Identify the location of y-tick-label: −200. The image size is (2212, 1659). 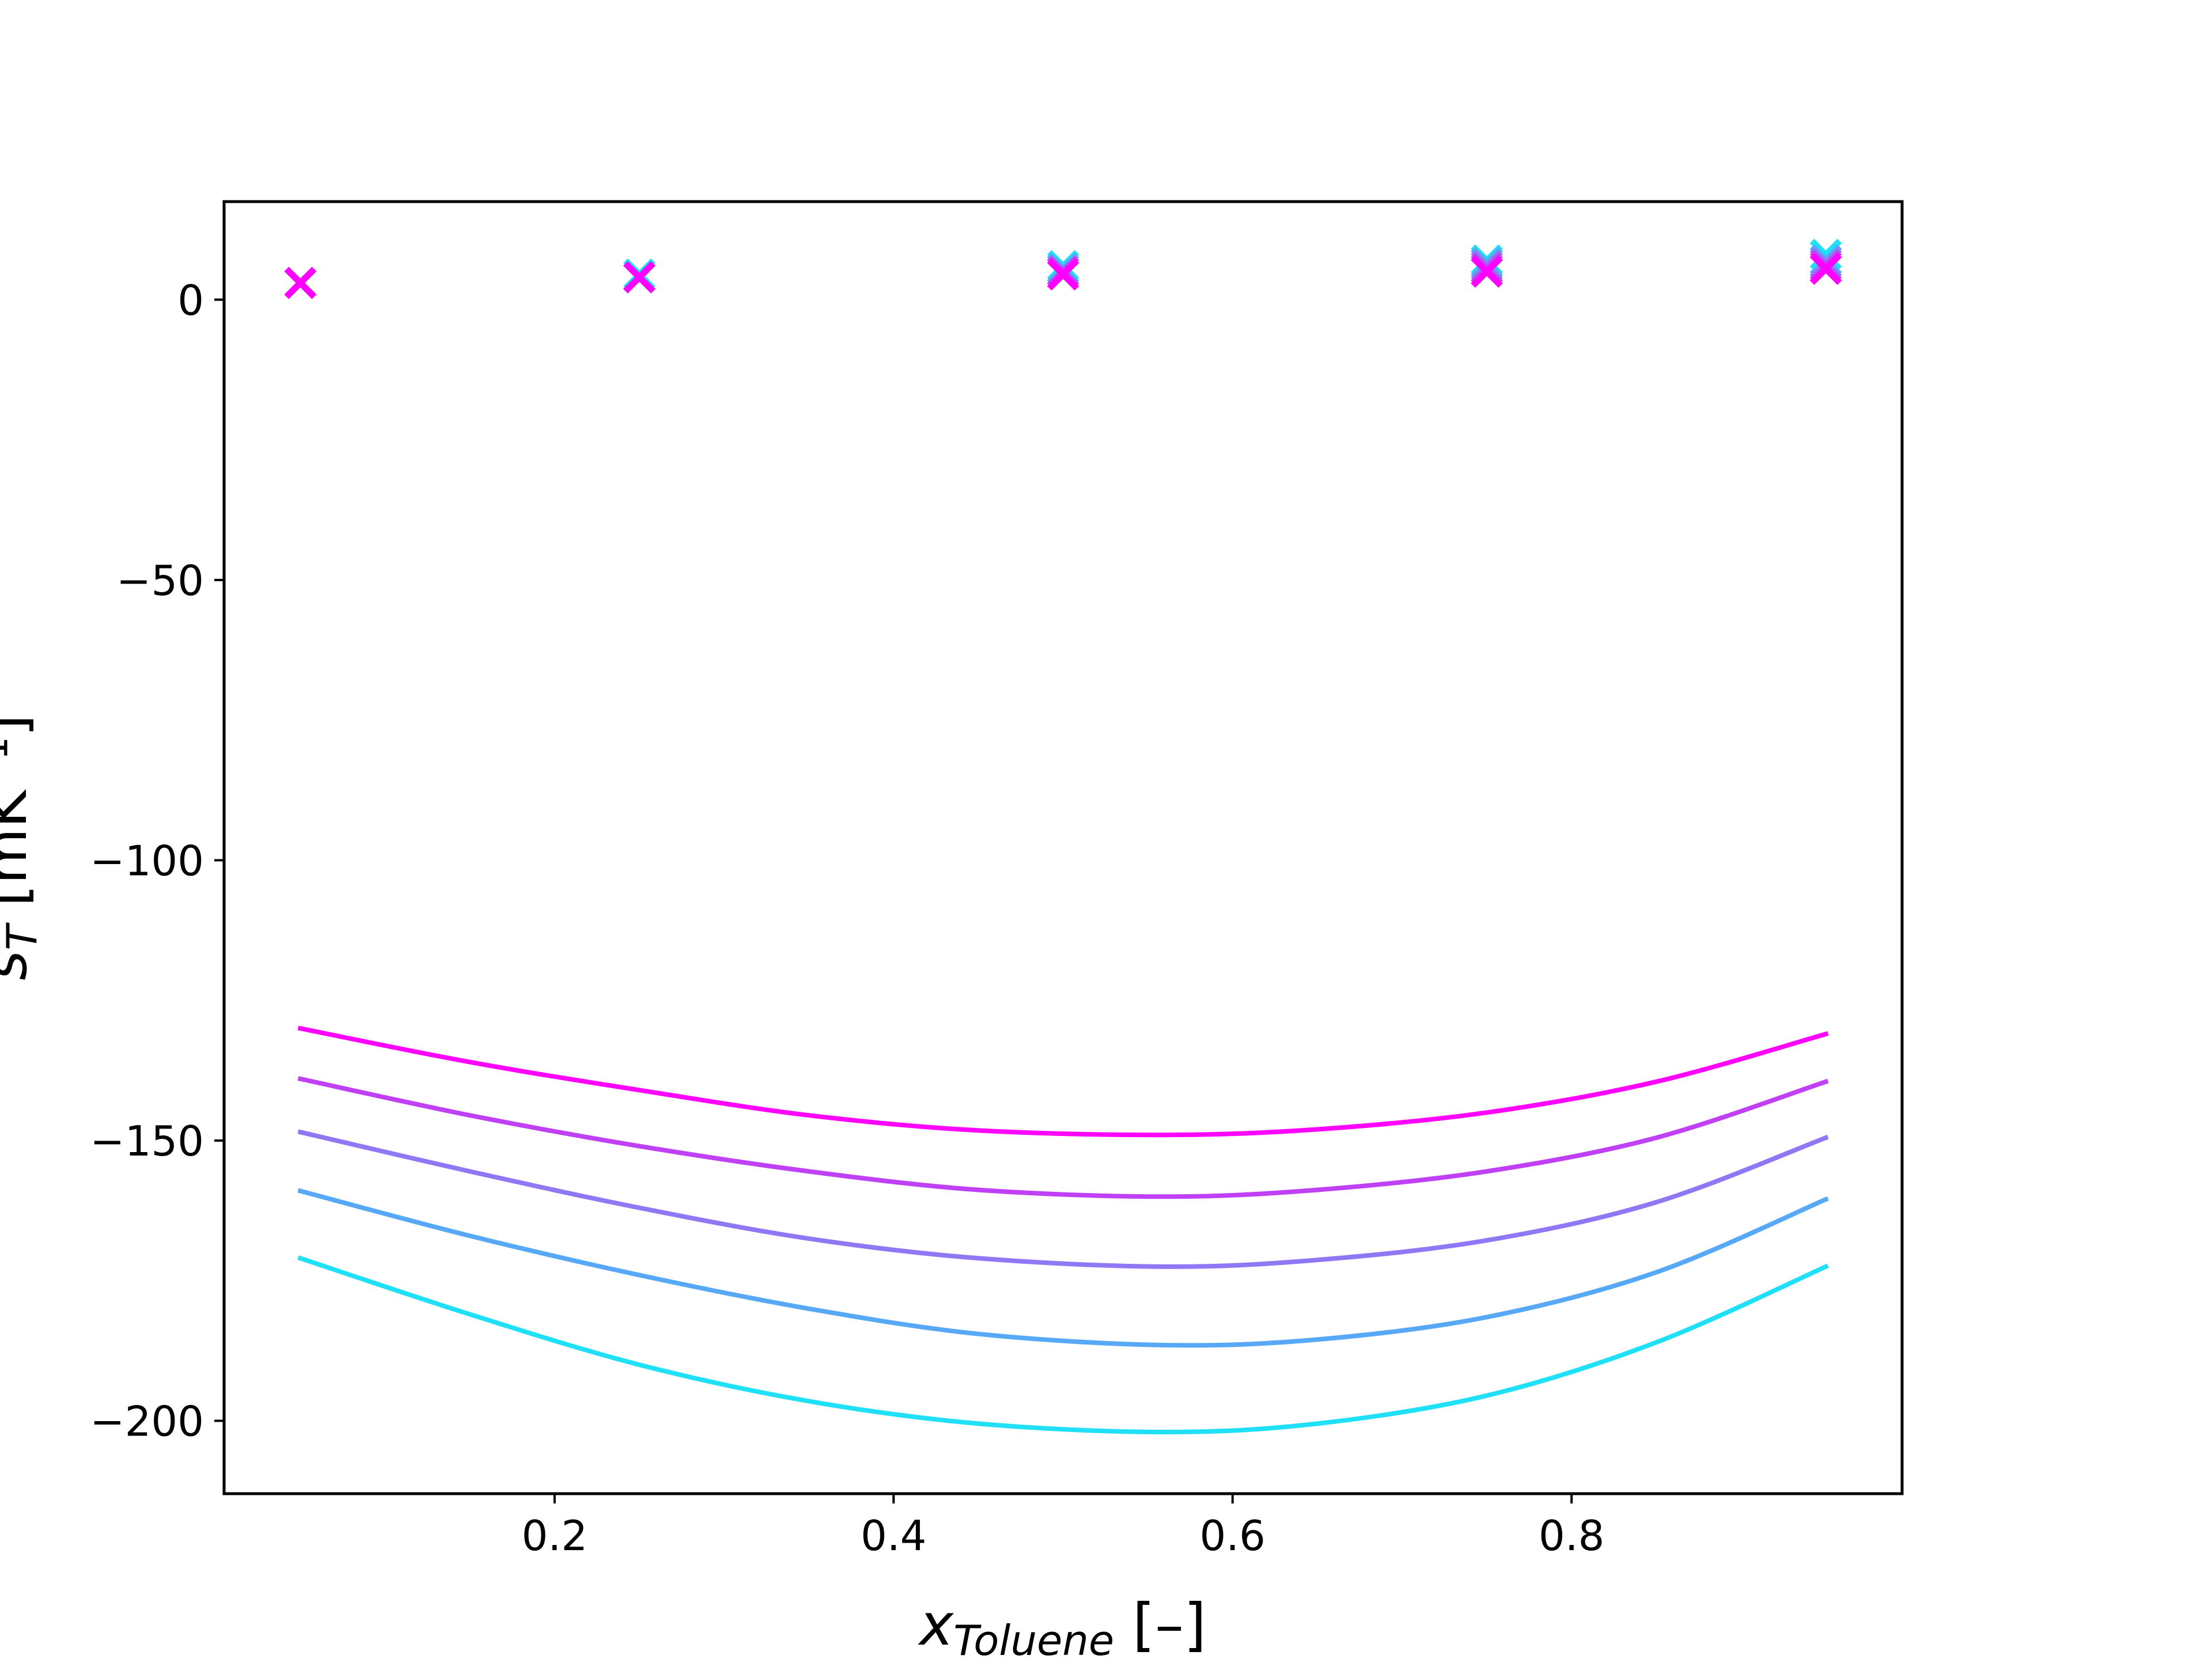
(147, 1421).